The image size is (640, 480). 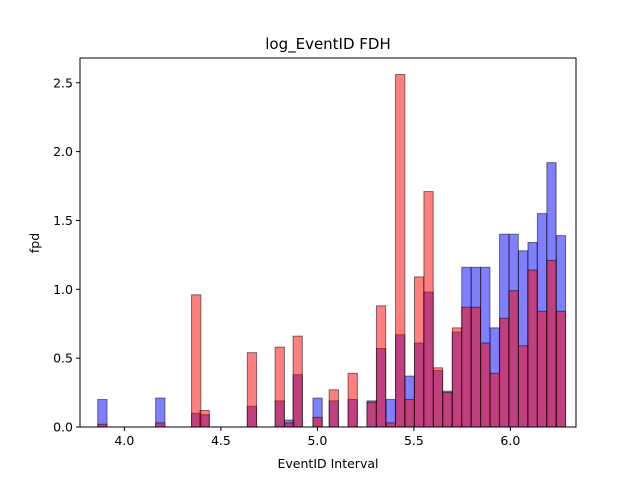 I want to click on x-tick-label: 6.0, so click(x=510, y=440).